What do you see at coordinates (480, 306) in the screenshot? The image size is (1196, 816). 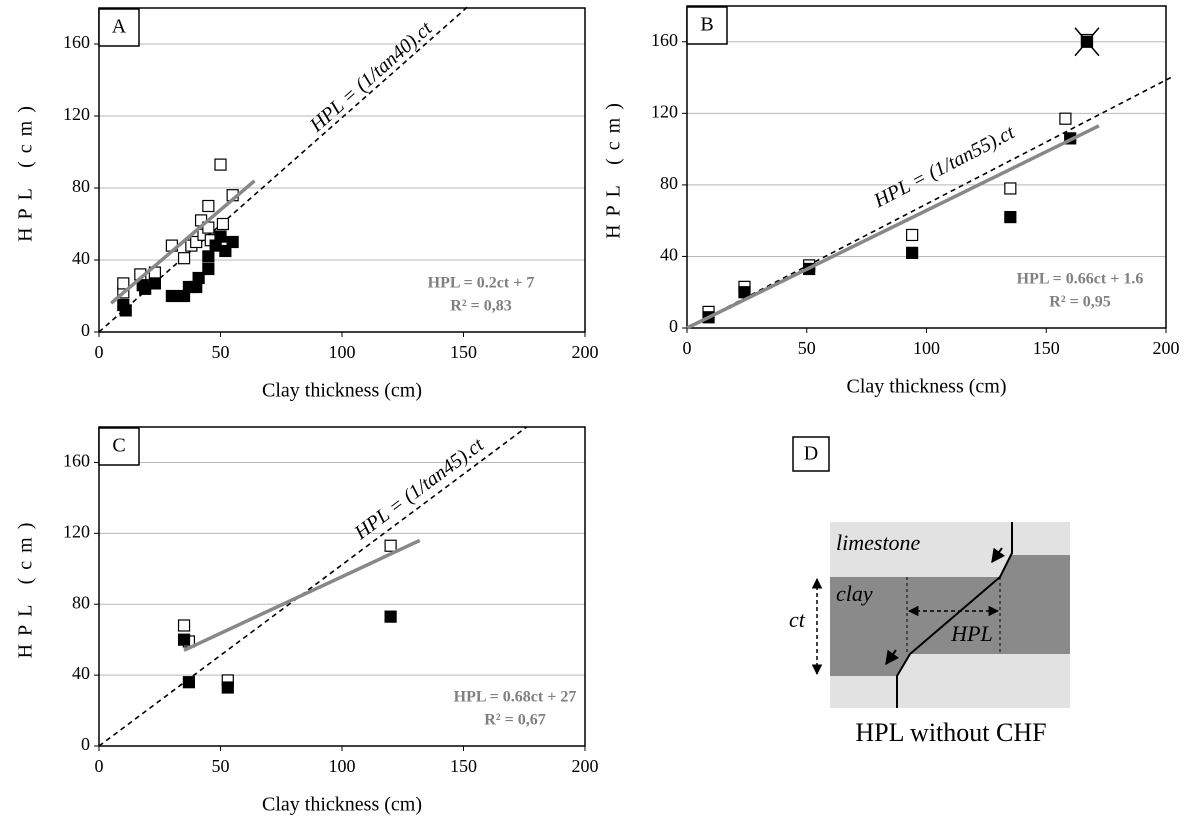 I see `r-squared: R² = 0,83` at bounding box center [480, 306].